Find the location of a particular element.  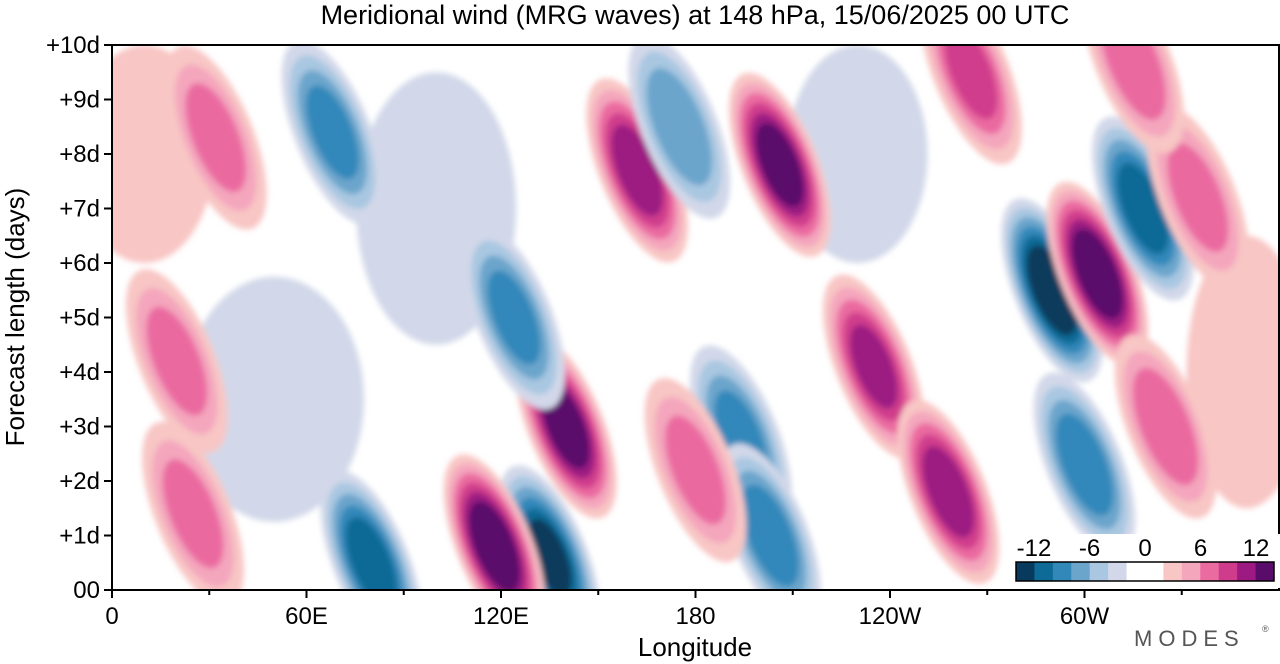

y-axis: 00 +1d +2d +3d +4d +5d +6d +7d +8d +9d +10d is located at coordinates (79, 318).